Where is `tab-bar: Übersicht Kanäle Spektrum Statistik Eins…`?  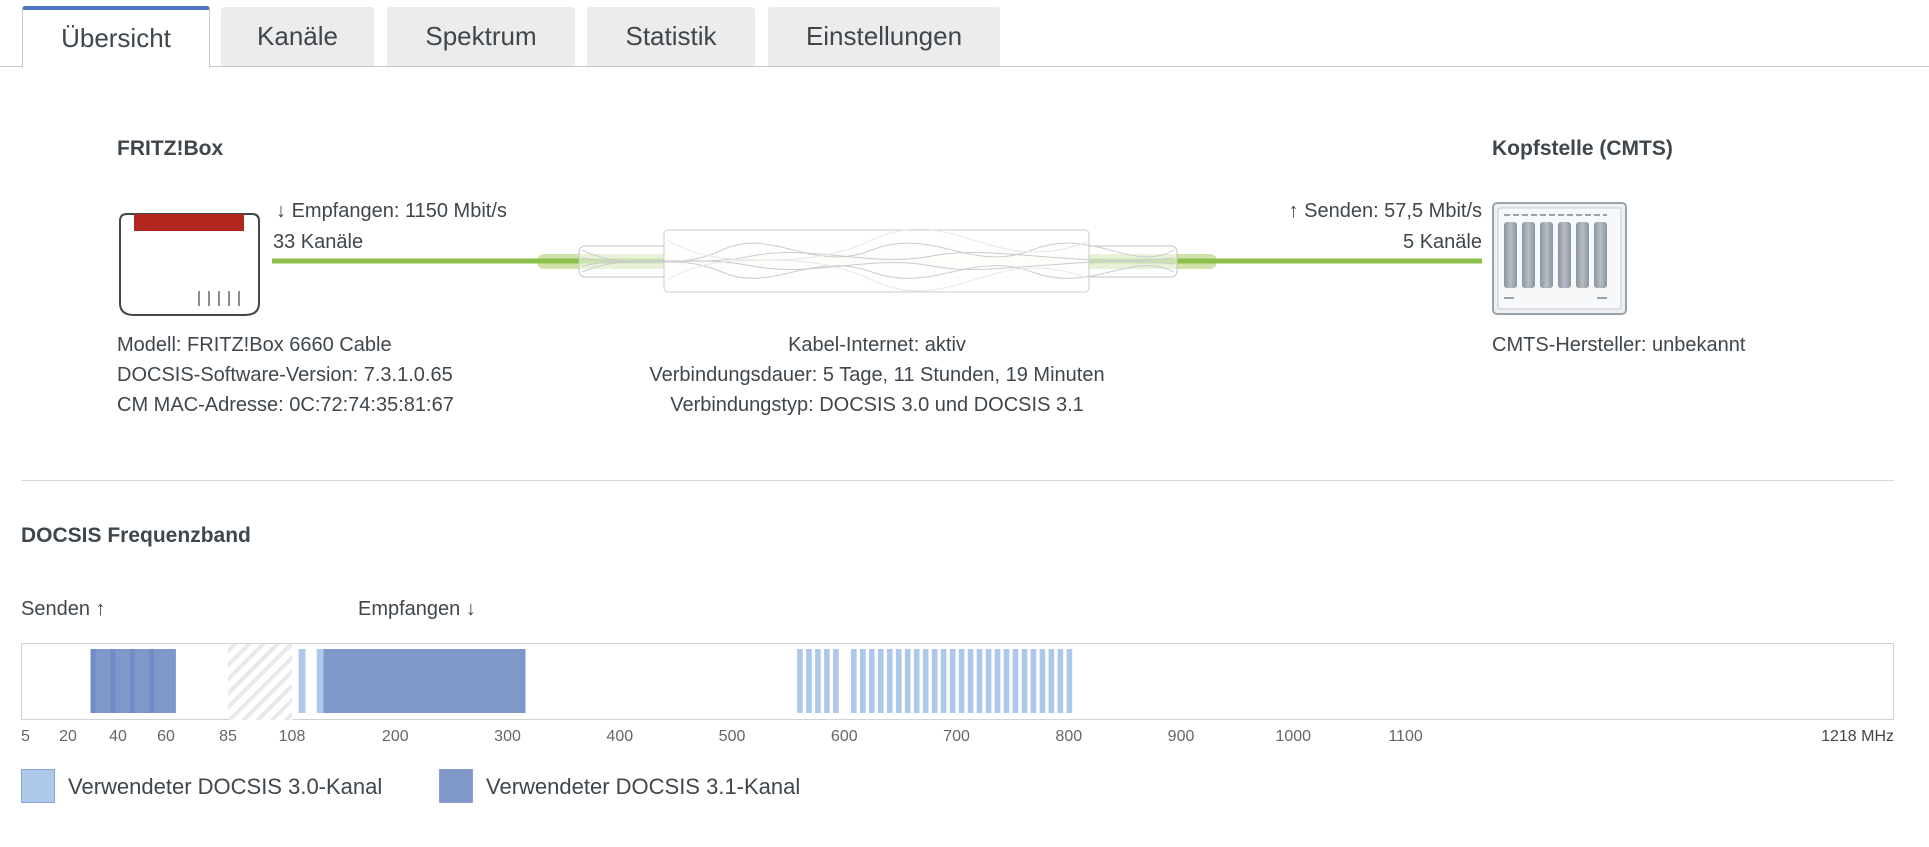 tab-bar: Übersicht Kanäle Spektrum Statistik Eins… is located at coordinates (964, 34).